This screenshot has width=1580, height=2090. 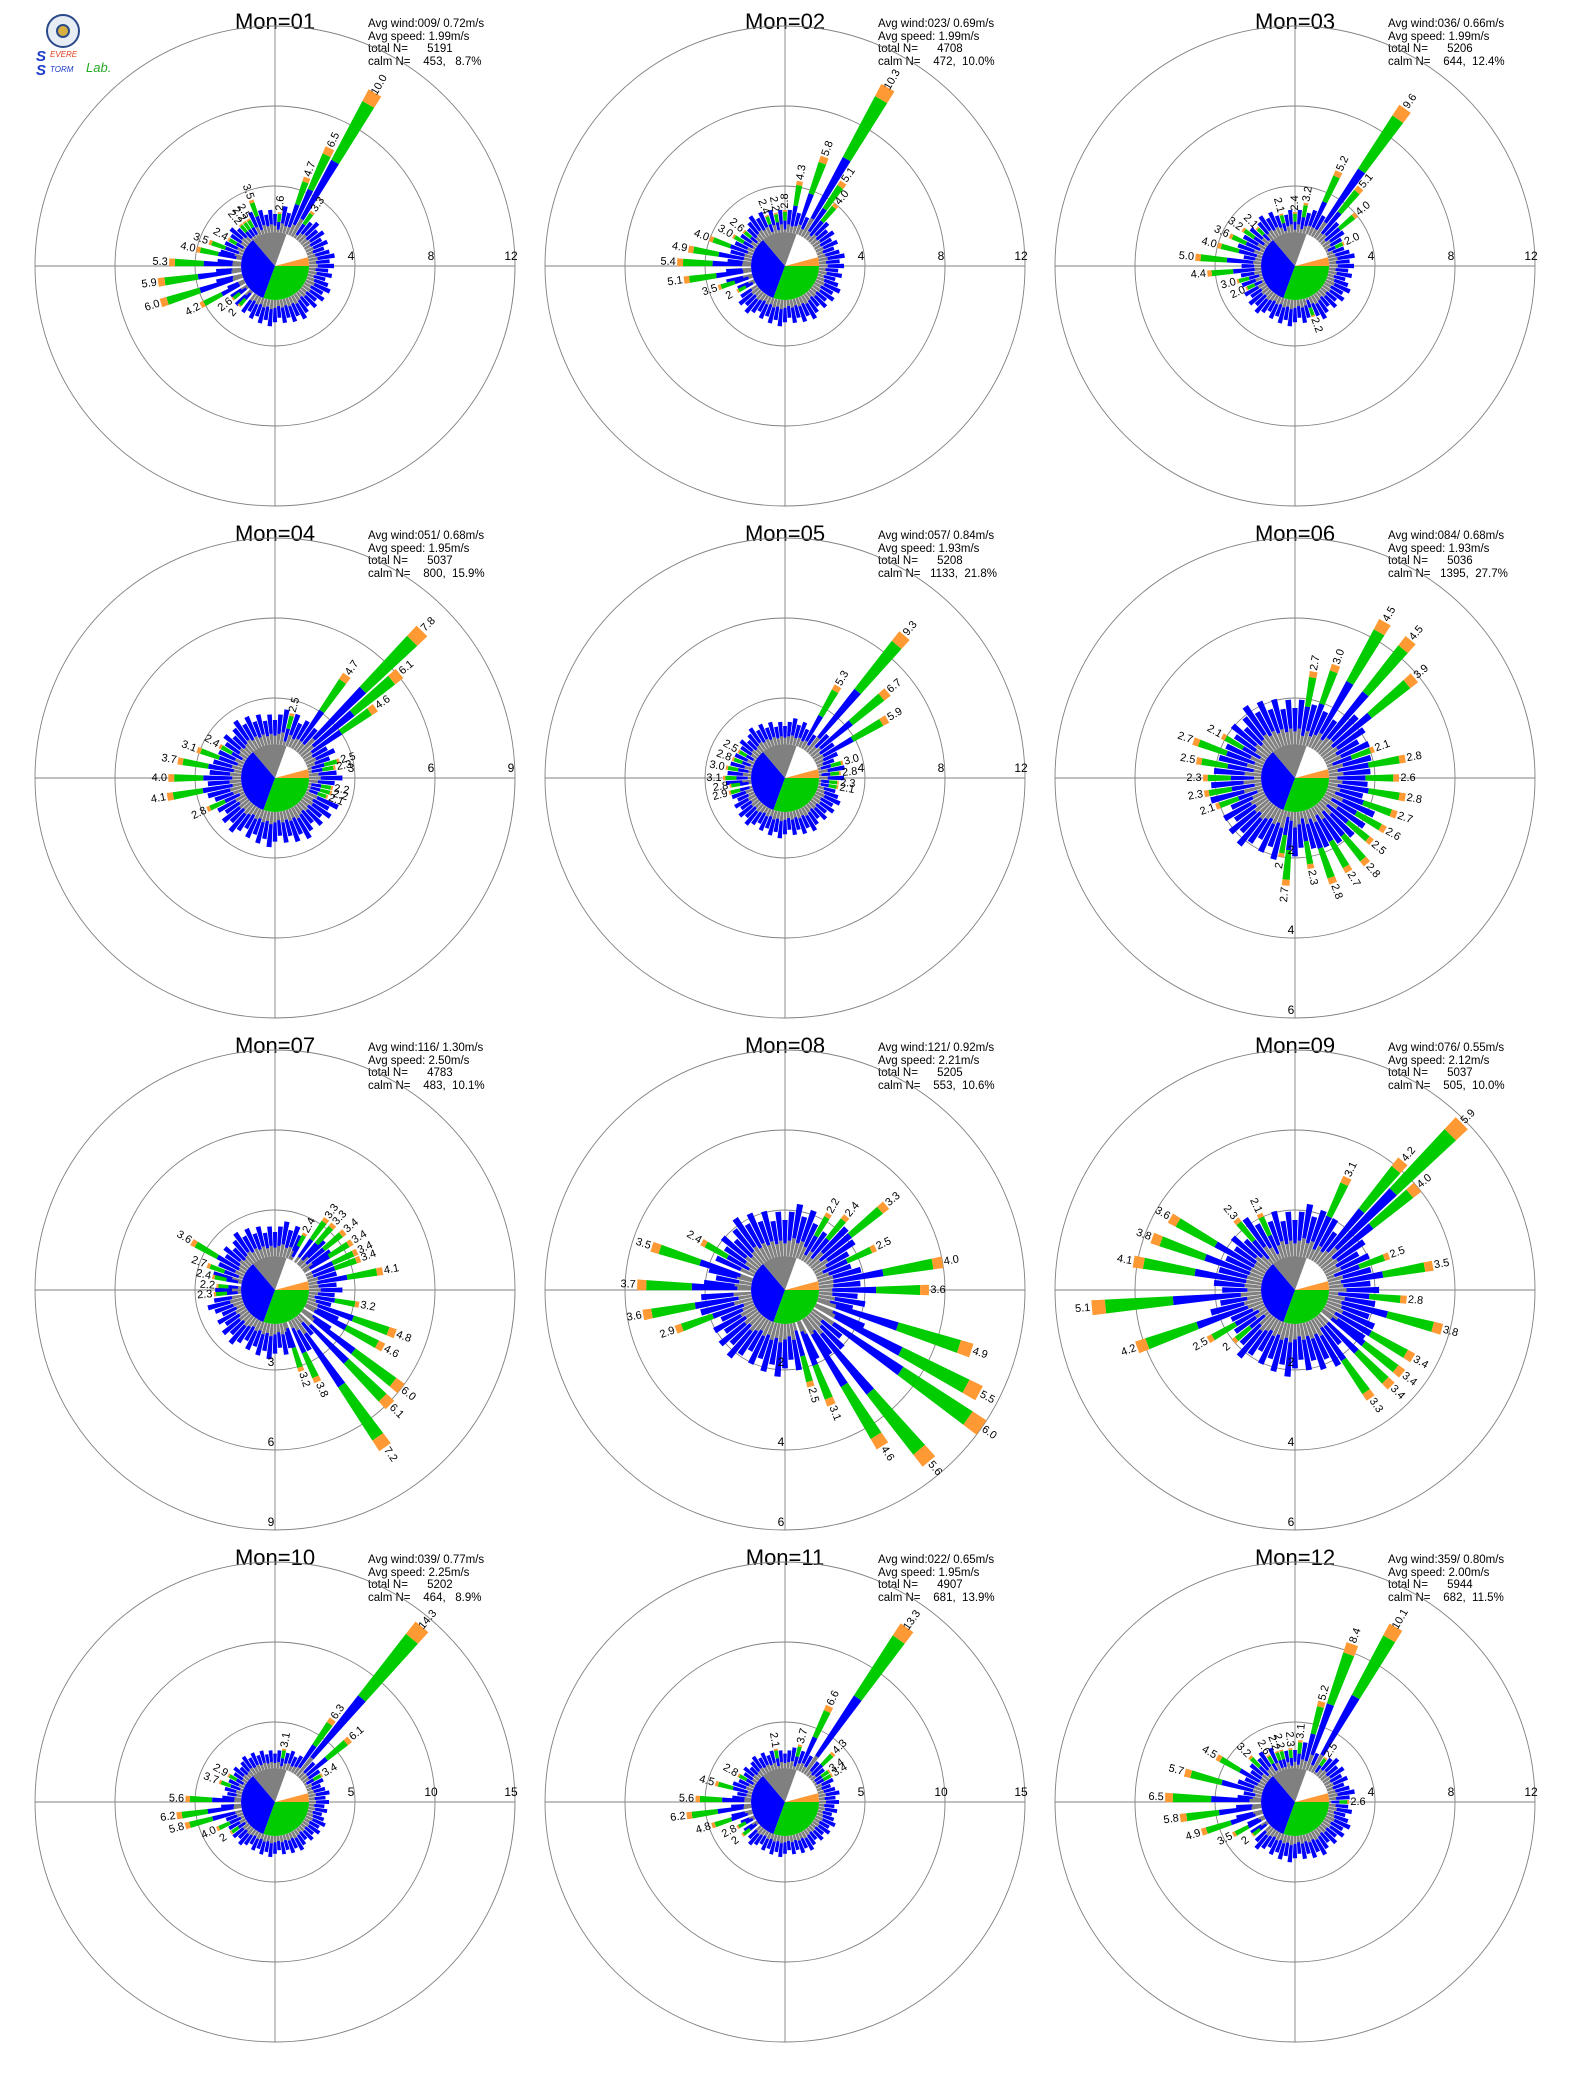 I want to click on ring-tick-label: 3, so click(x=351, y=768).